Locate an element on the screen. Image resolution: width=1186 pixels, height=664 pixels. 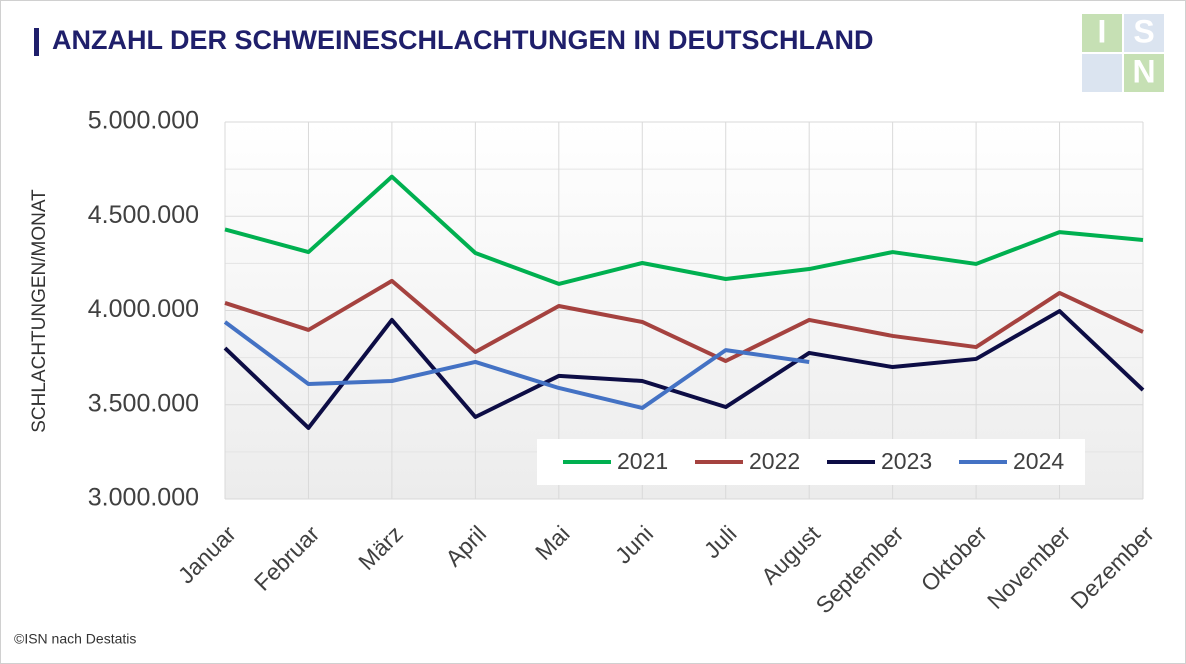
y-tick-label: 5.000.000 is located at coordinates (143, 121).